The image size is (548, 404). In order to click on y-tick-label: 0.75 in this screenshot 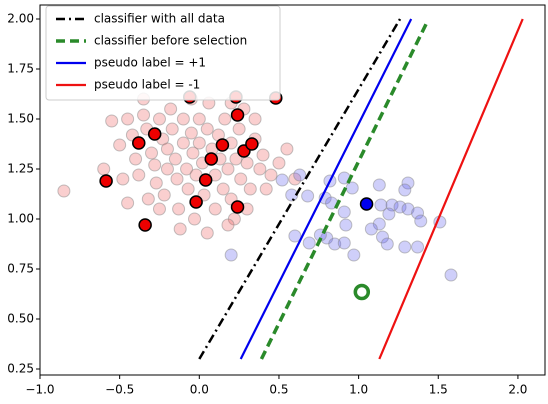, I will do `click(20, 269)`.